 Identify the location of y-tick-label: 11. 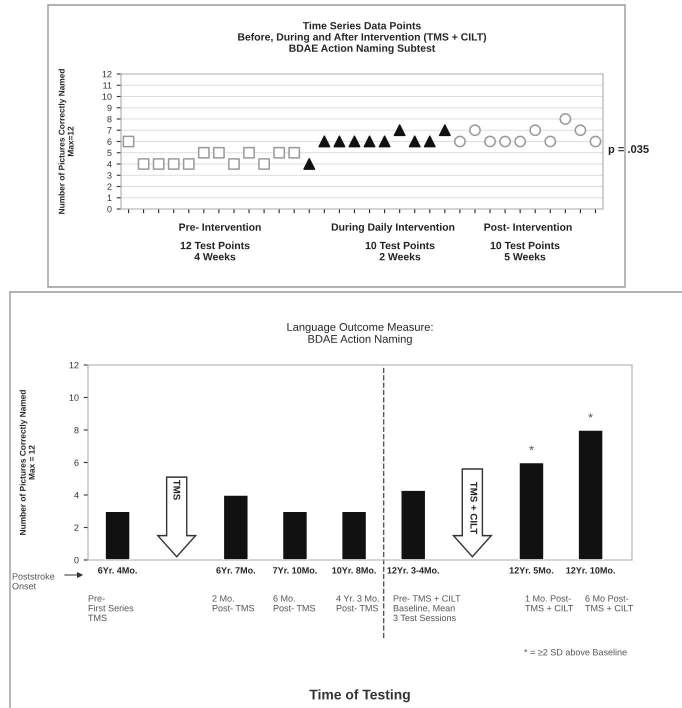
(107, 85).